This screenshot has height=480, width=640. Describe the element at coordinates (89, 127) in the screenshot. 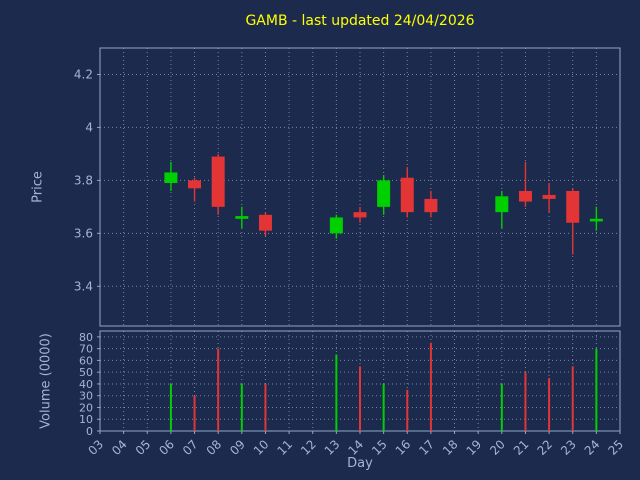

I see `price-tick-label: 4` at that location.